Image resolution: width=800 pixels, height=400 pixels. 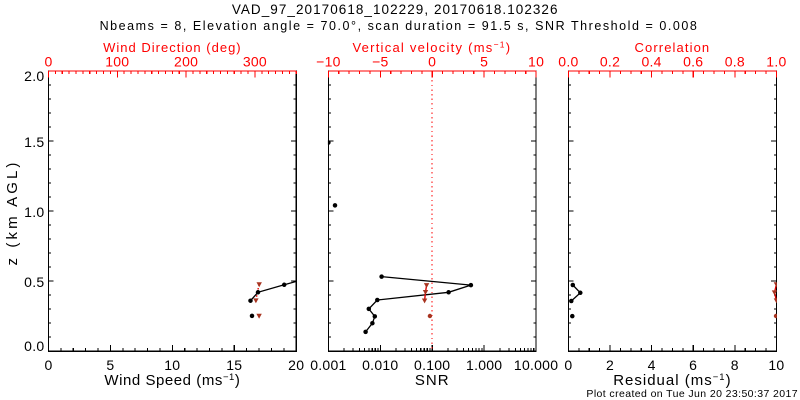 I want to click on svg-text: Residual (ms−1), so click(x=672, y=380).